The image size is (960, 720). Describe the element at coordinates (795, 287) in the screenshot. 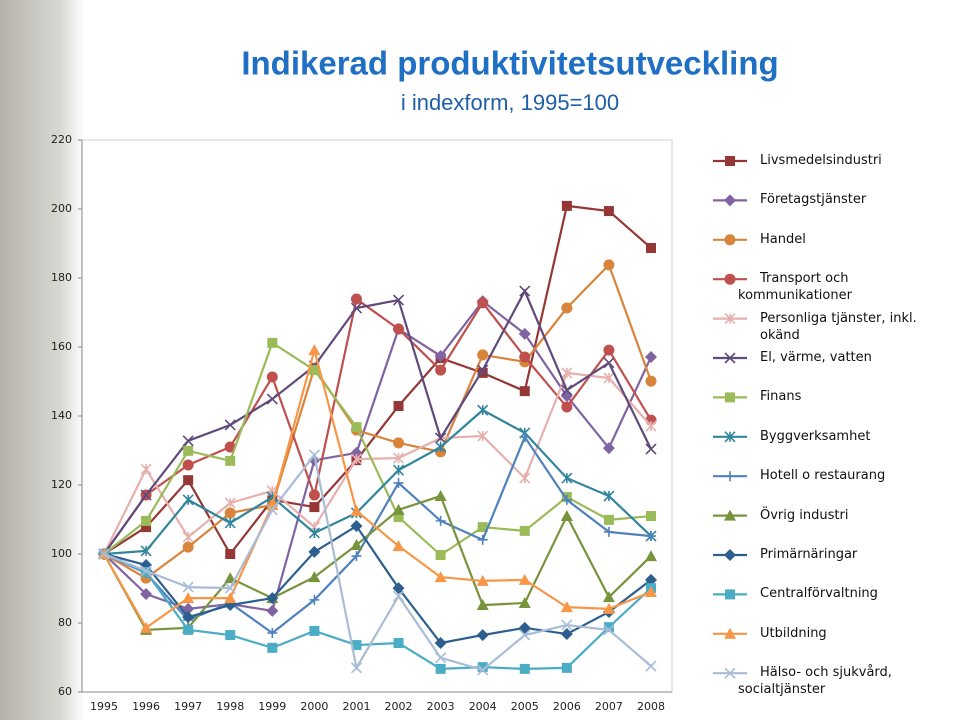

I see `legend-label: Transport och kommunikationer` at that location.